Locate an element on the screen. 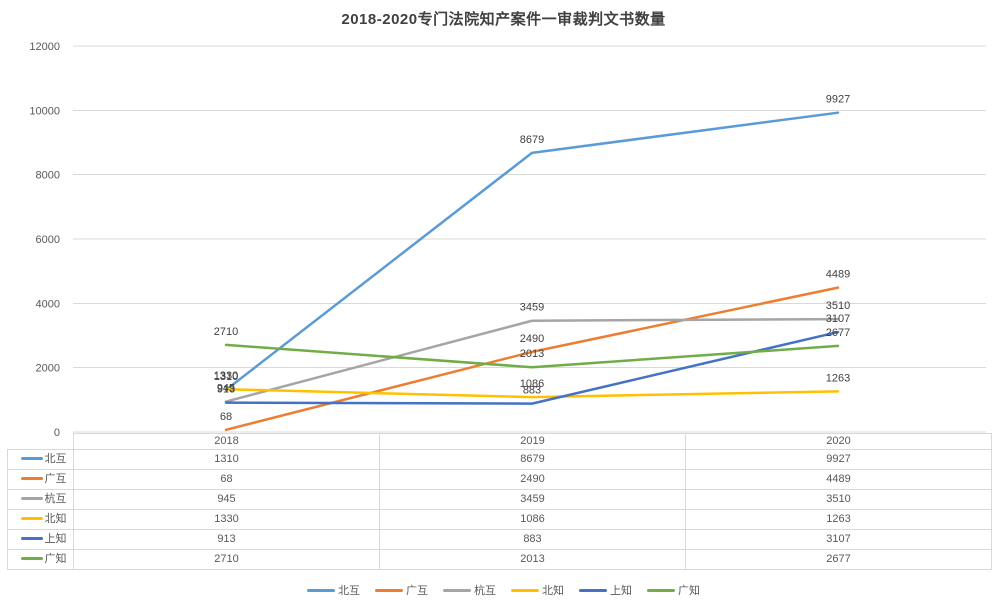 The width and height of the screenshot is (1007, 604). data-label: 3510 is located at coordinates (838, 306).